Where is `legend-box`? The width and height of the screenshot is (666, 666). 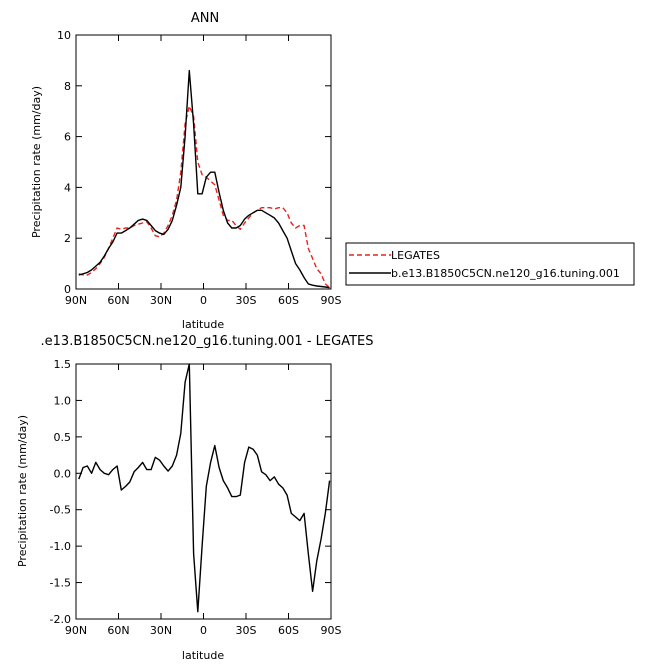
legend-box is located at coordinates (490, 264).